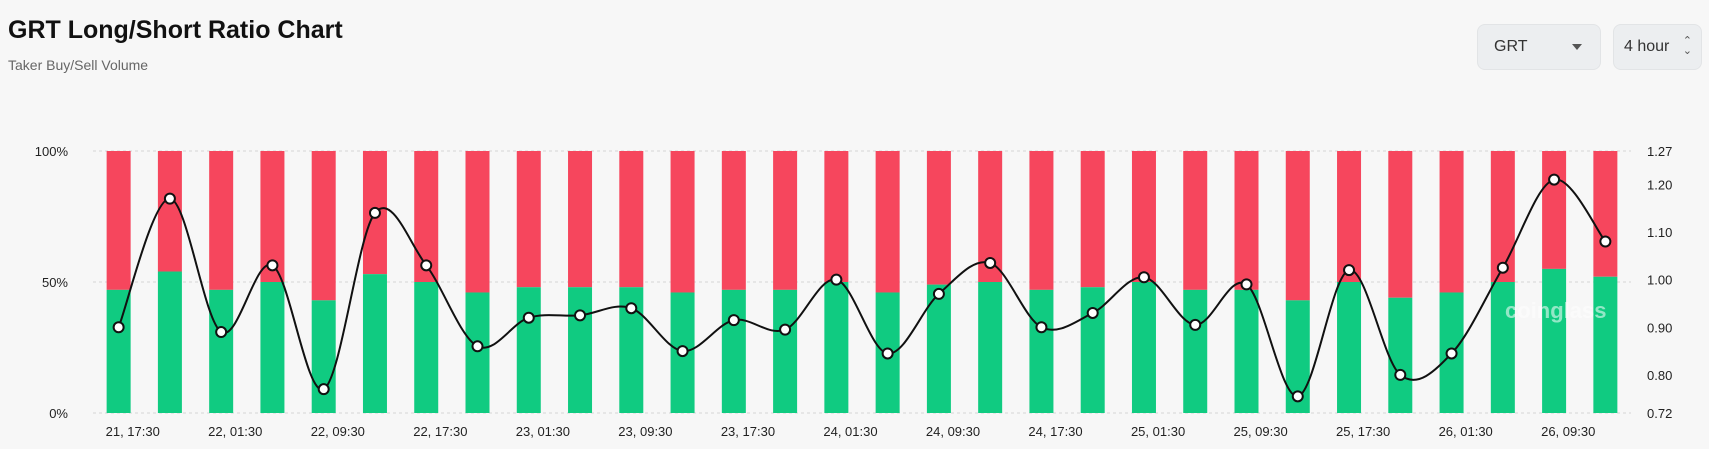  I want to click on up-down-chevron-icon: ⌃ ⌄, so click(1687, 46).